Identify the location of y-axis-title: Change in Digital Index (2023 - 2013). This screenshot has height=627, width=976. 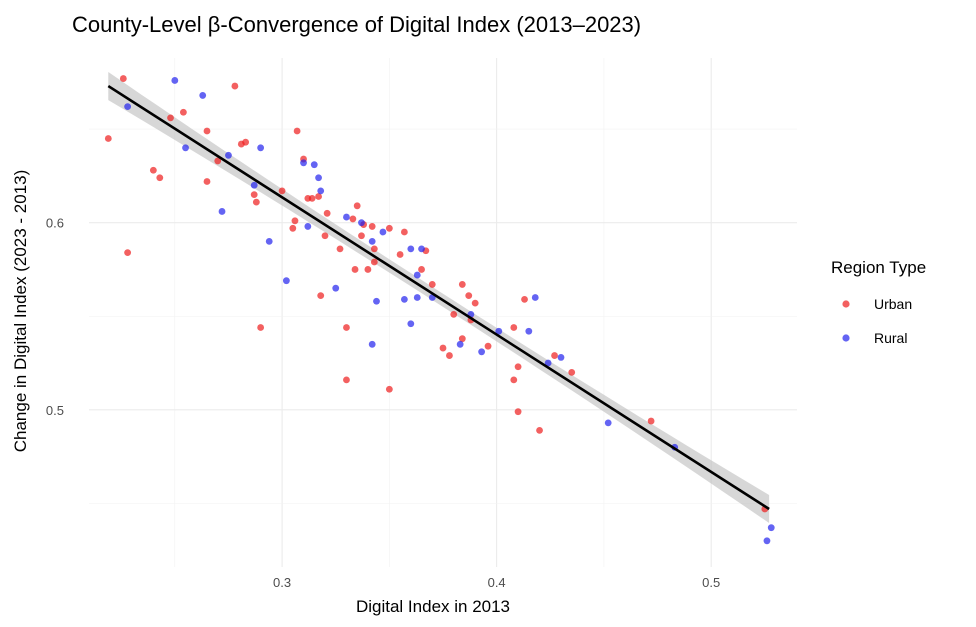
(20, 311).